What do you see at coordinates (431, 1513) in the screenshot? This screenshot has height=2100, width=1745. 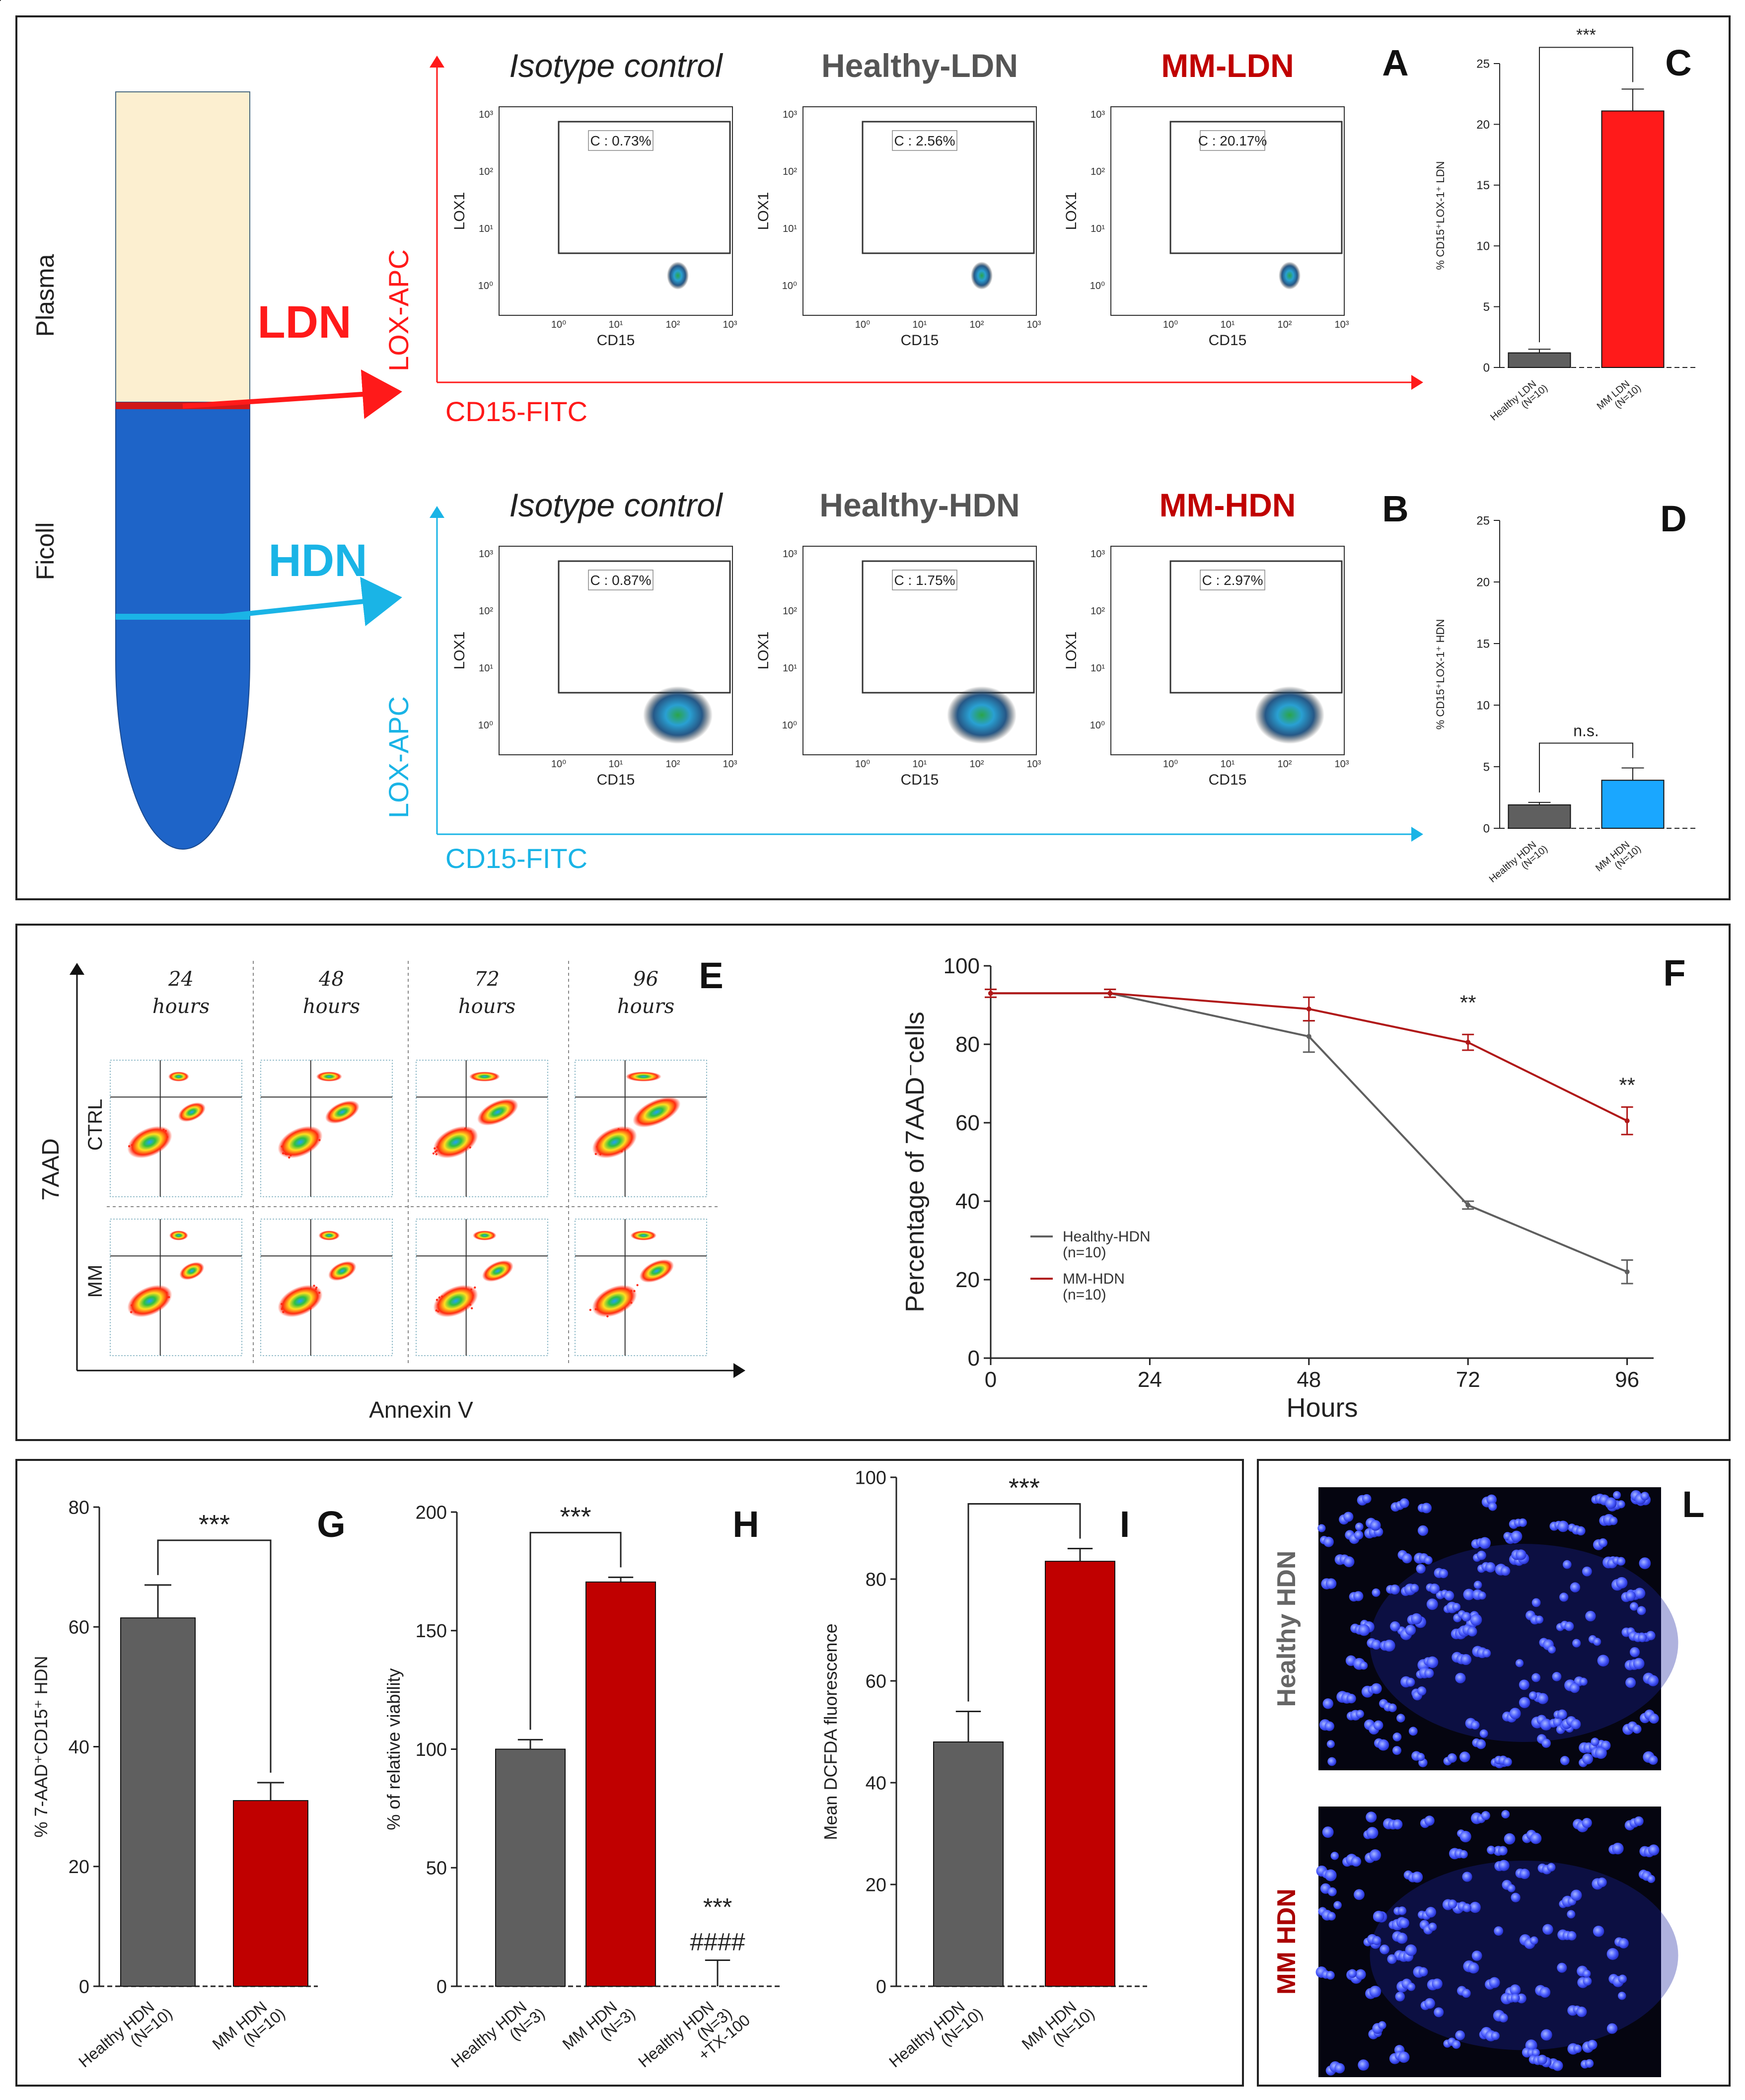 I see `chart-h-ytick-4: 200` at bounding box center [431, 1513].